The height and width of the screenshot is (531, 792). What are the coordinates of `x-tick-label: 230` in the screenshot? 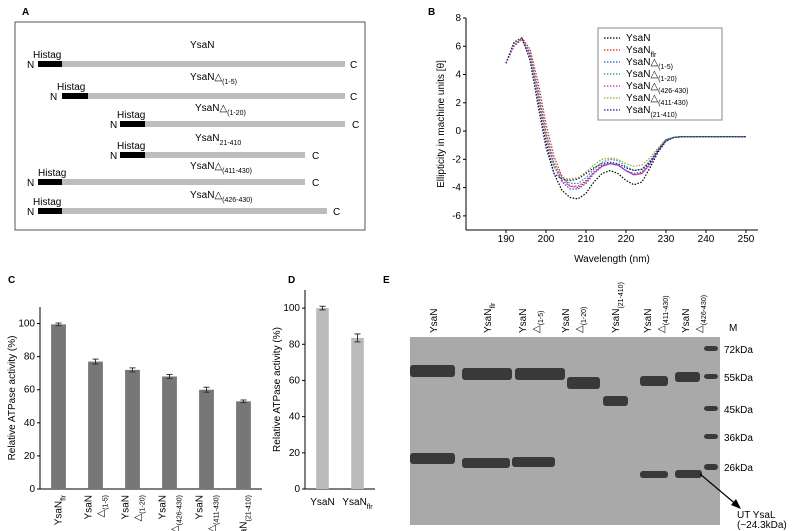 It's located at (666, 239).